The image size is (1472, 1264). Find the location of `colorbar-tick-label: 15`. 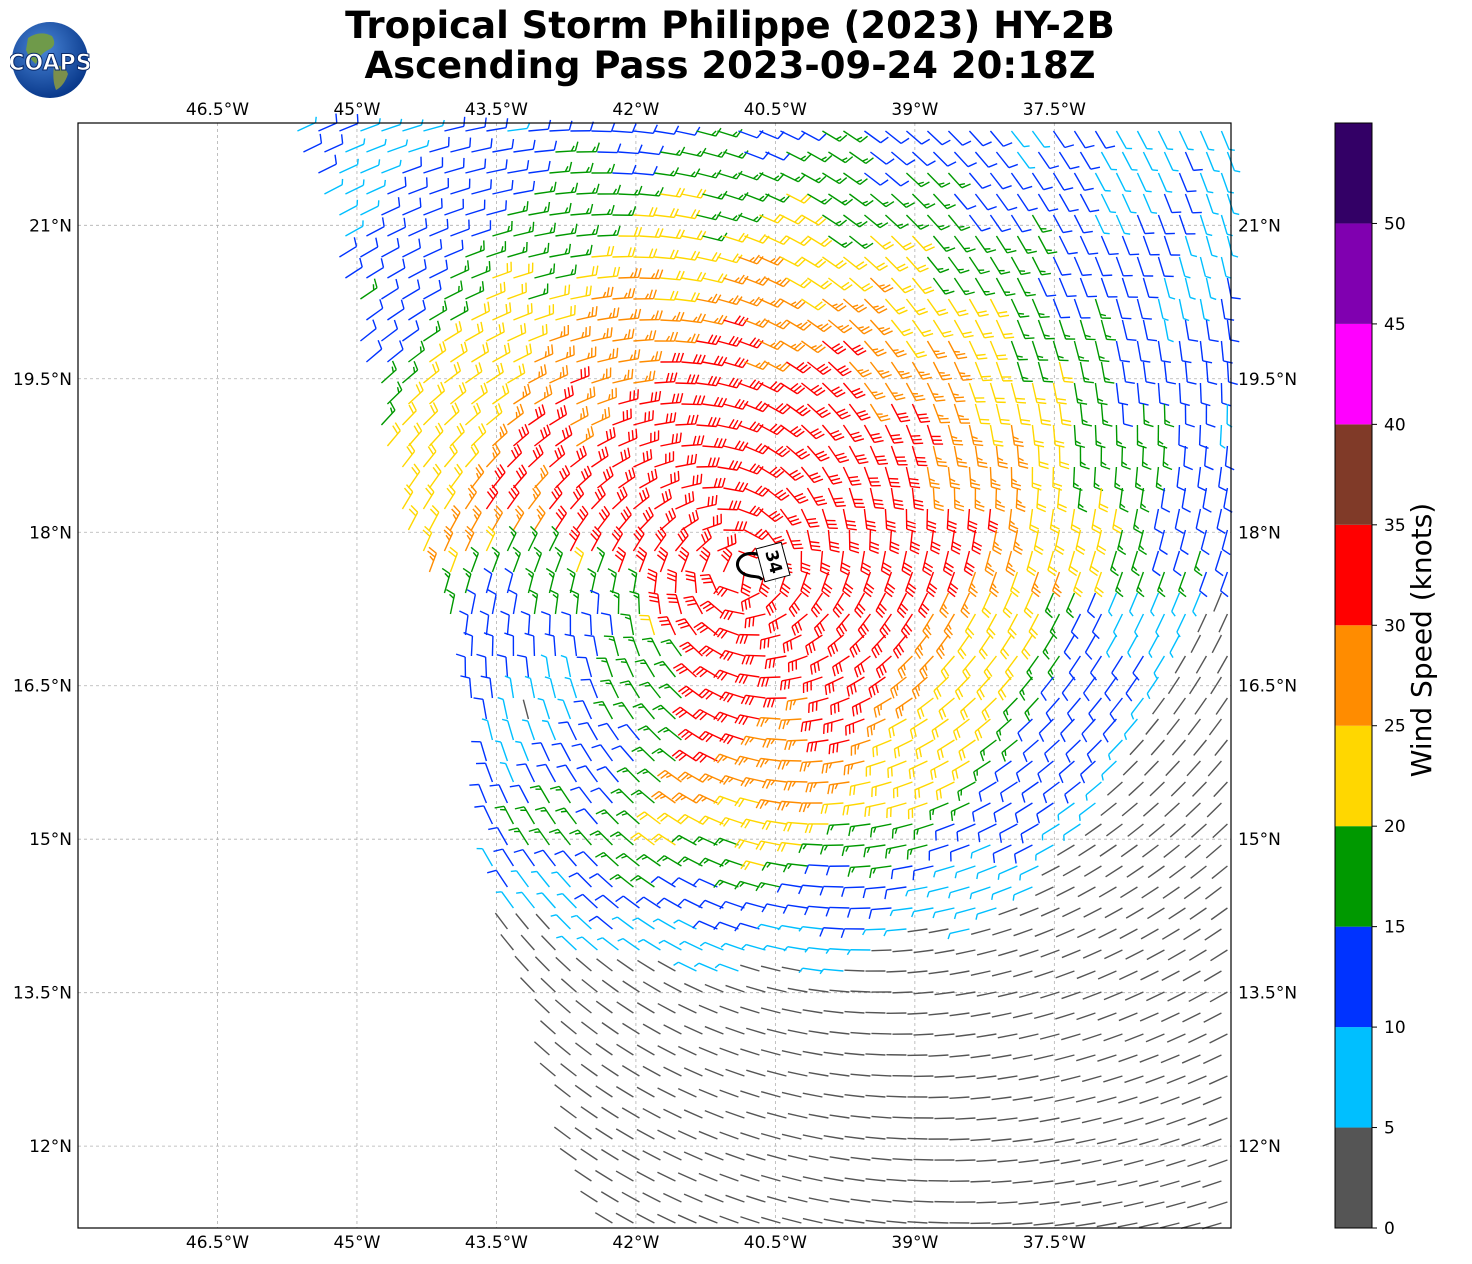

colorbar-tick-label: 15 is located at coordinates (1395, 928).